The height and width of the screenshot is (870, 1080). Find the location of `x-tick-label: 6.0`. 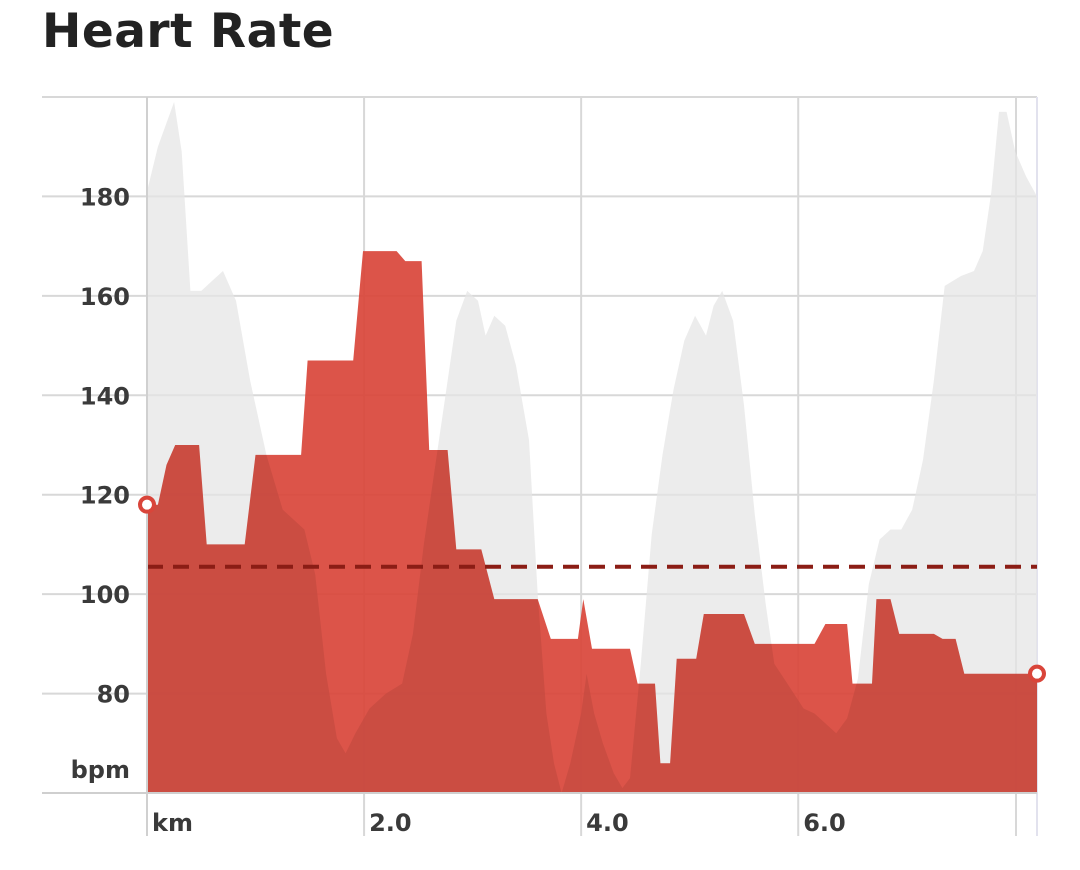

x-tick-label: 6.0 is located at coordinates (824, 823).